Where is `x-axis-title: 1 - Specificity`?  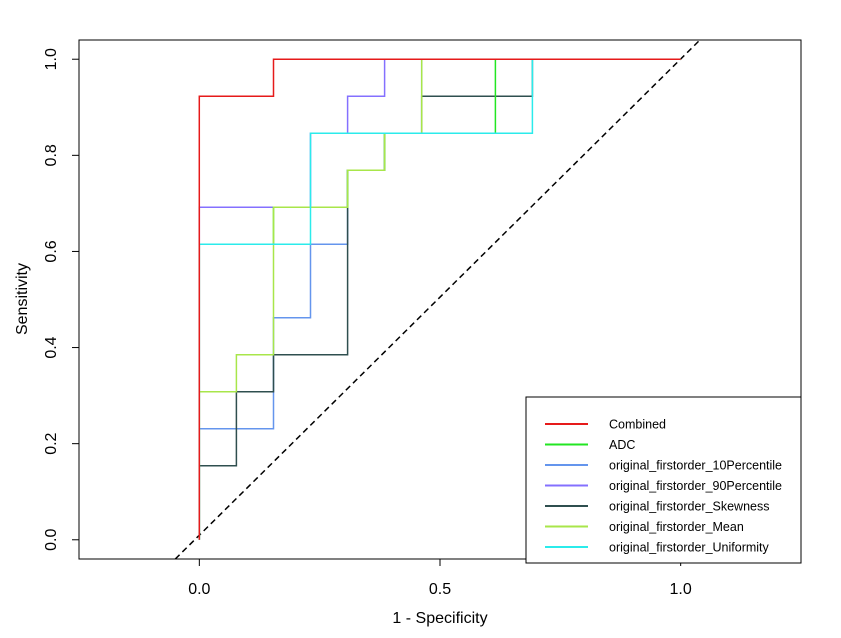
x-axis-title: 1 - Specificity is located at coordinates (439, 618).